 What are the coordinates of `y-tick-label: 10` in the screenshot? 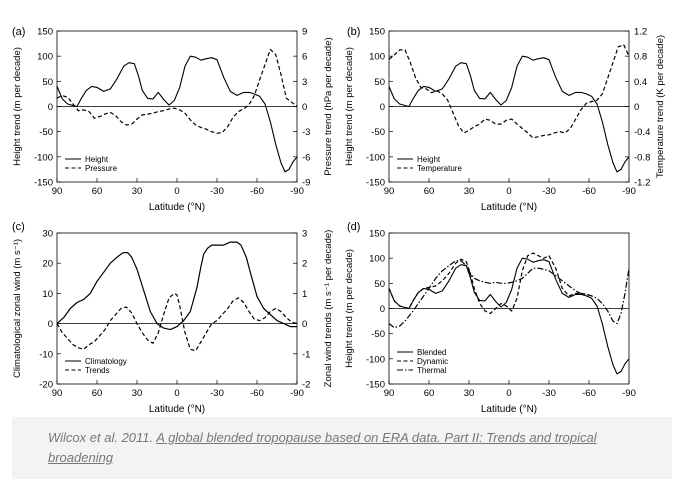 It's located at (47, 294).